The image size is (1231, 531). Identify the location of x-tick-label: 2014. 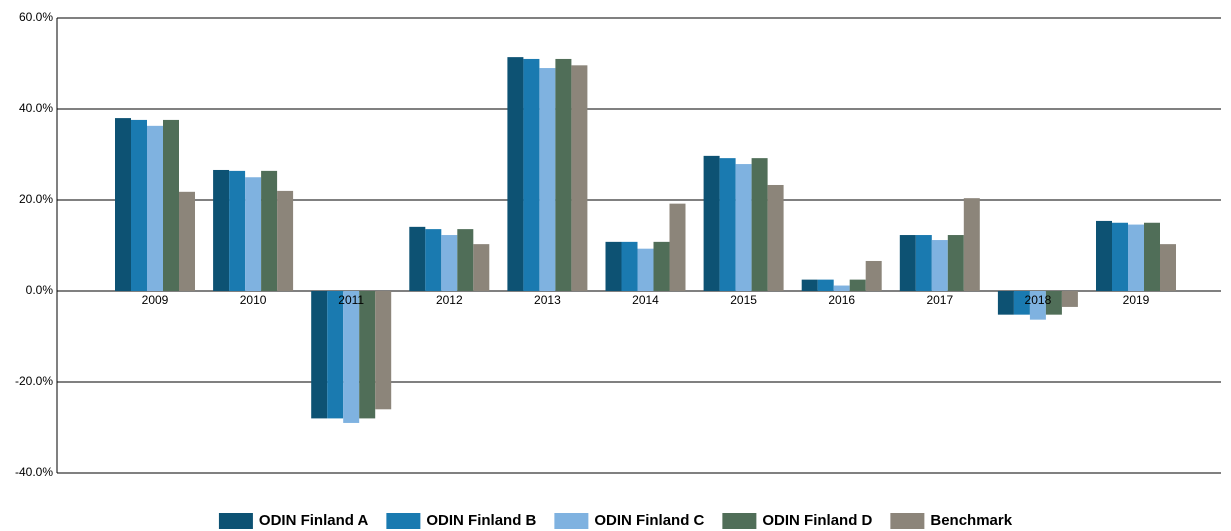
(645, 300).